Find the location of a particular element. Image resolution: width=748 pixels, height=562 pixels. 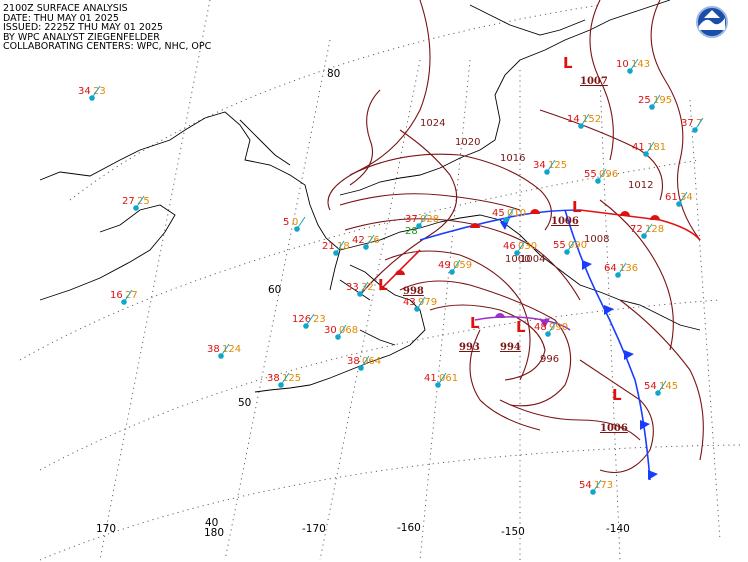

station-pressure: 143 is located at coordinates (640, 64).